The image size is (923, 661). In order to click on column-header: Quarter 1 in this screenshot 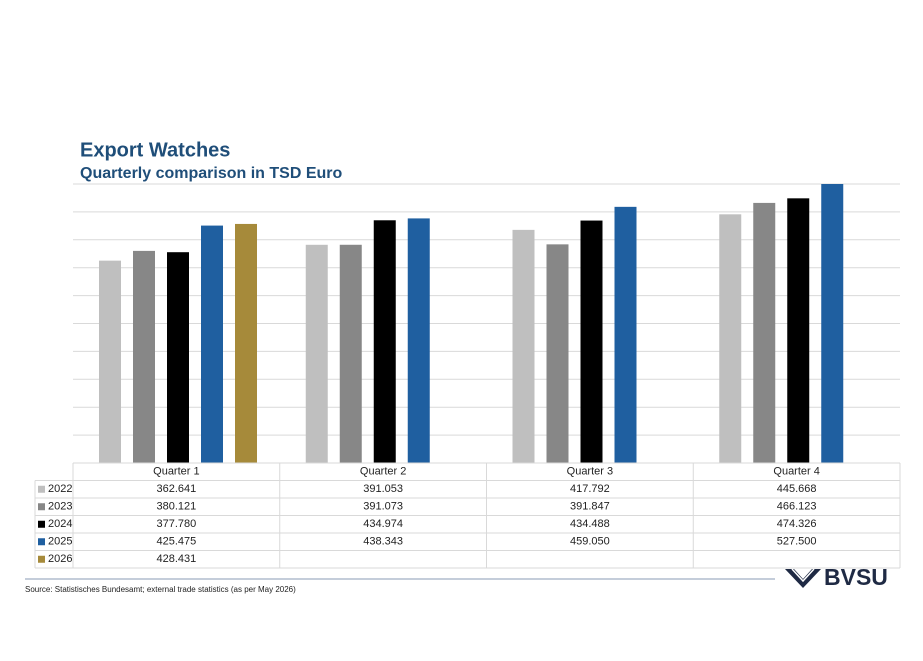, I will do `click(176, 472)`.